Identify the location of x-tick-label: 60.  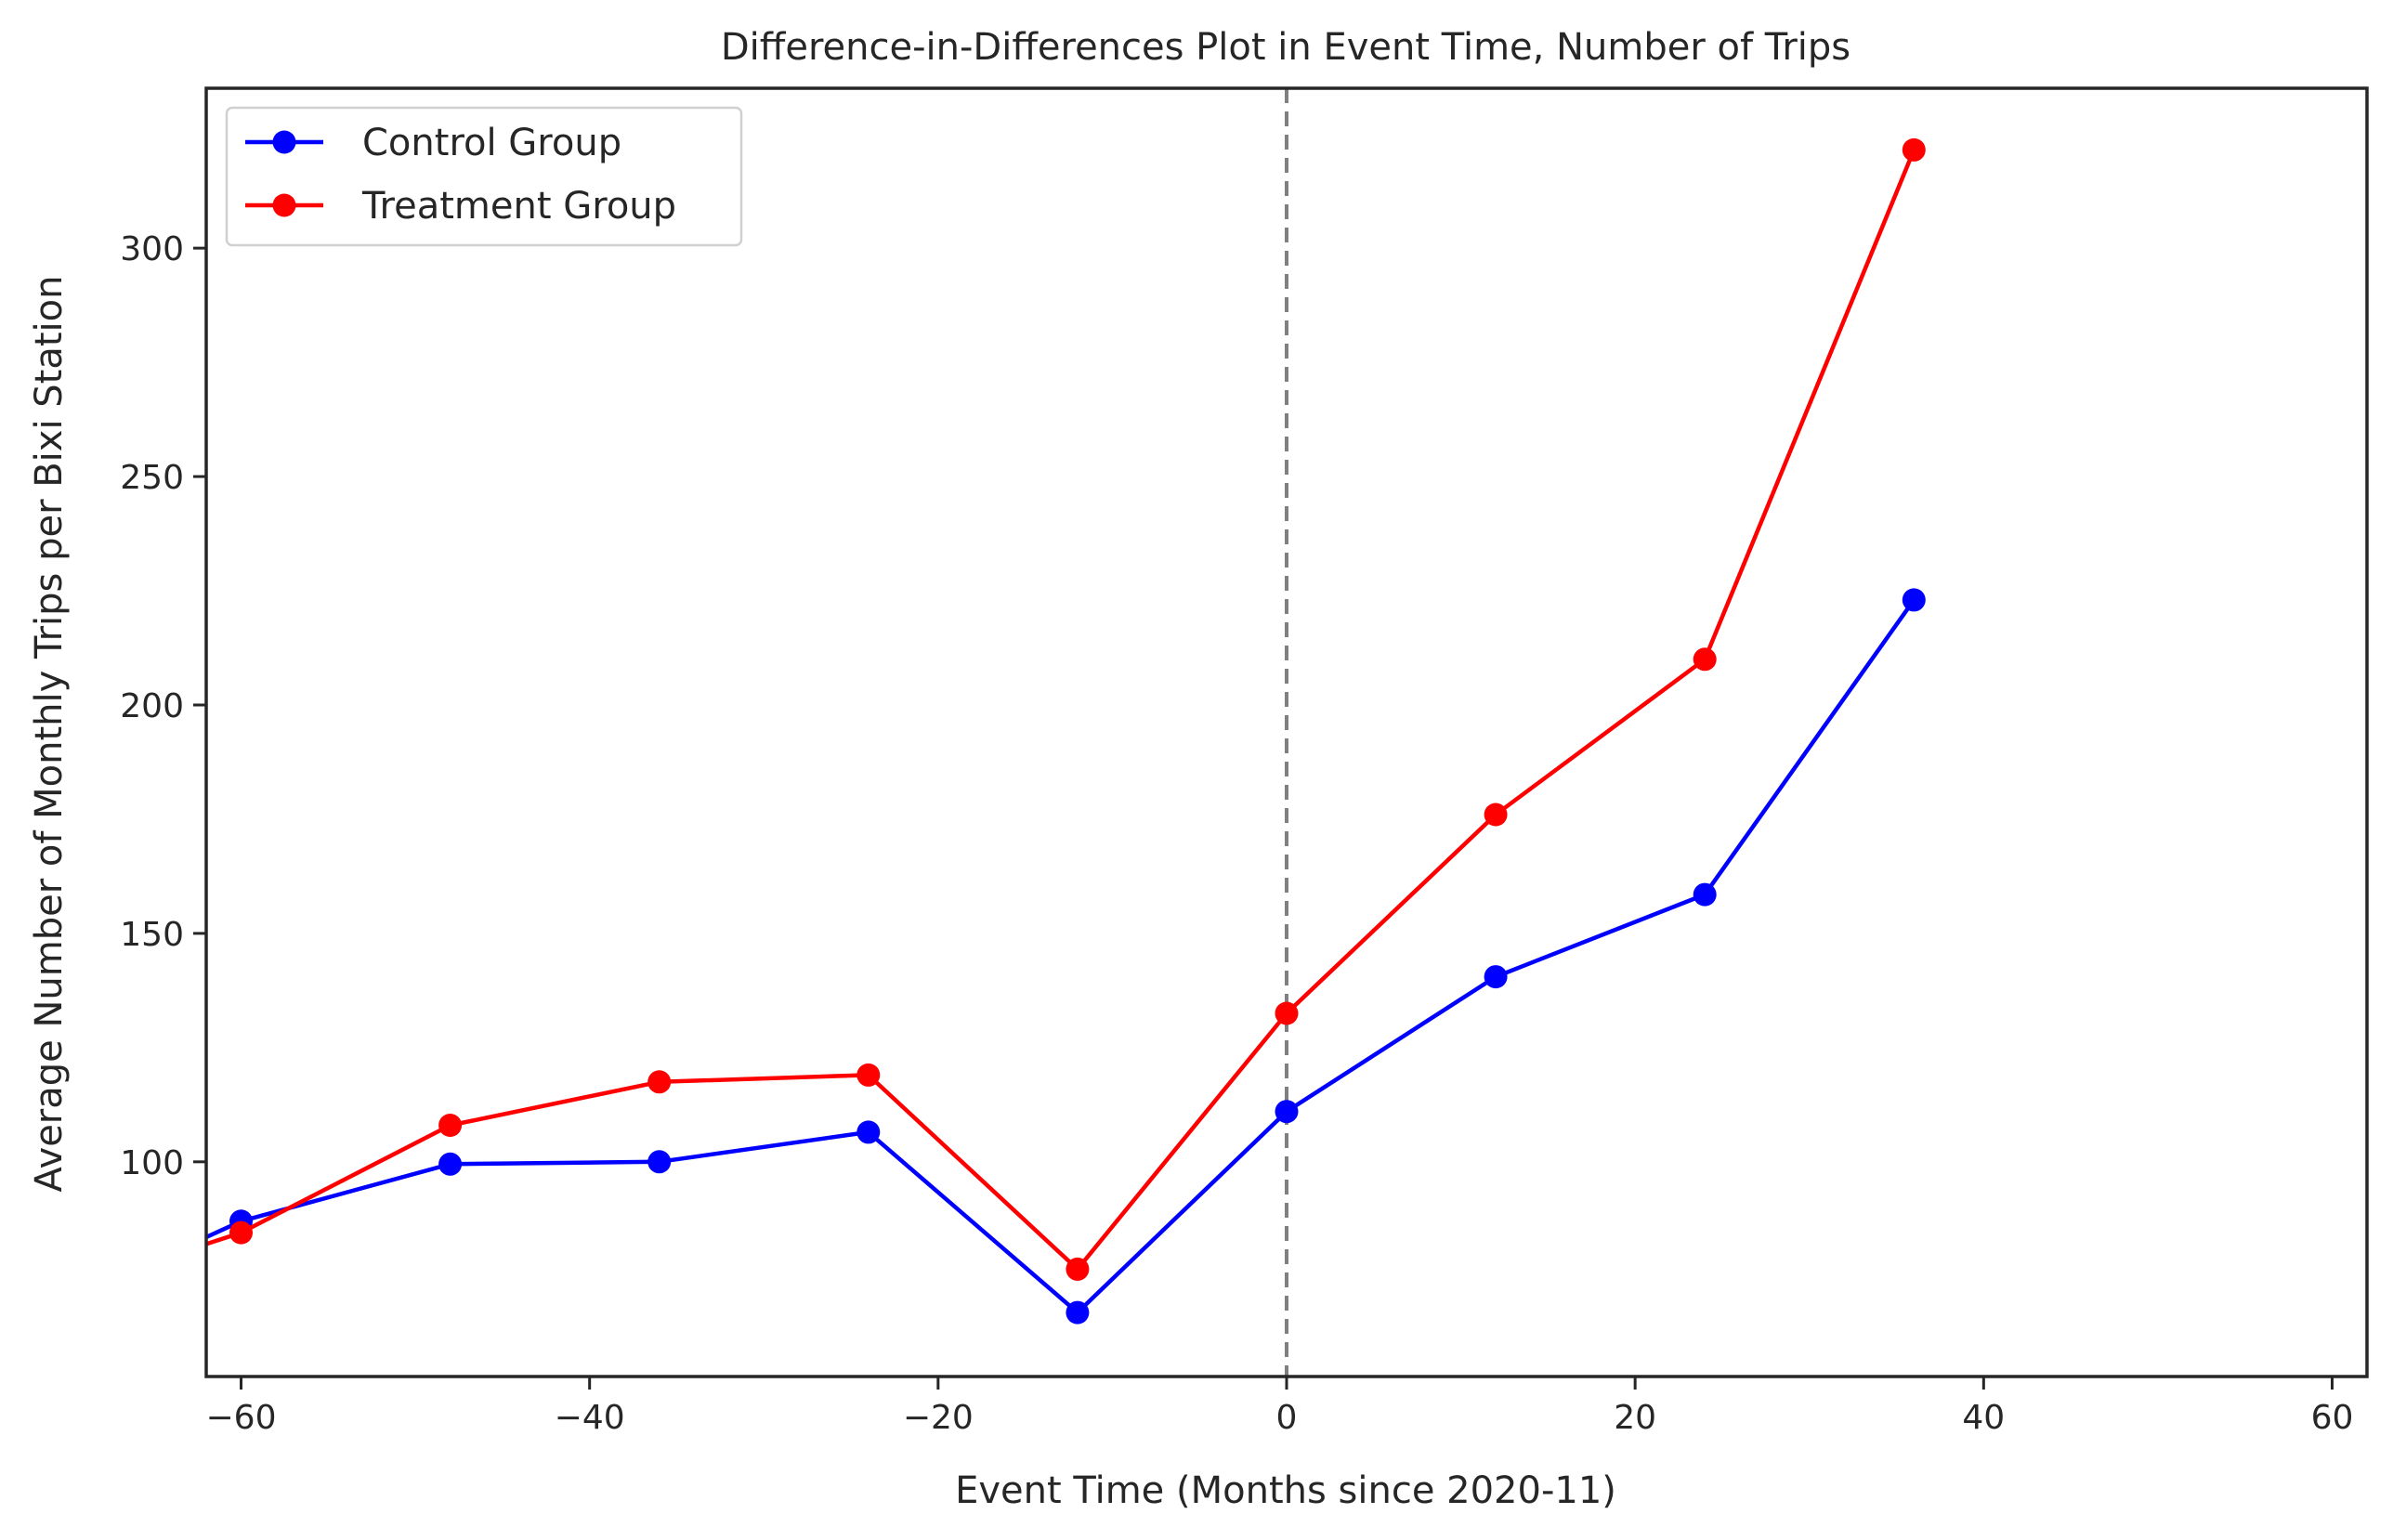
(2333, 1418).